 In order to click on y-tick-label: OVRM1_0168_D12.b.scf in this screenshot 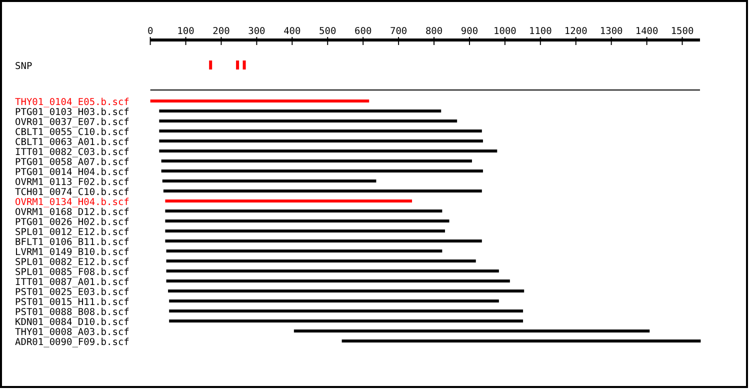, I will do `click(72, 212)`.